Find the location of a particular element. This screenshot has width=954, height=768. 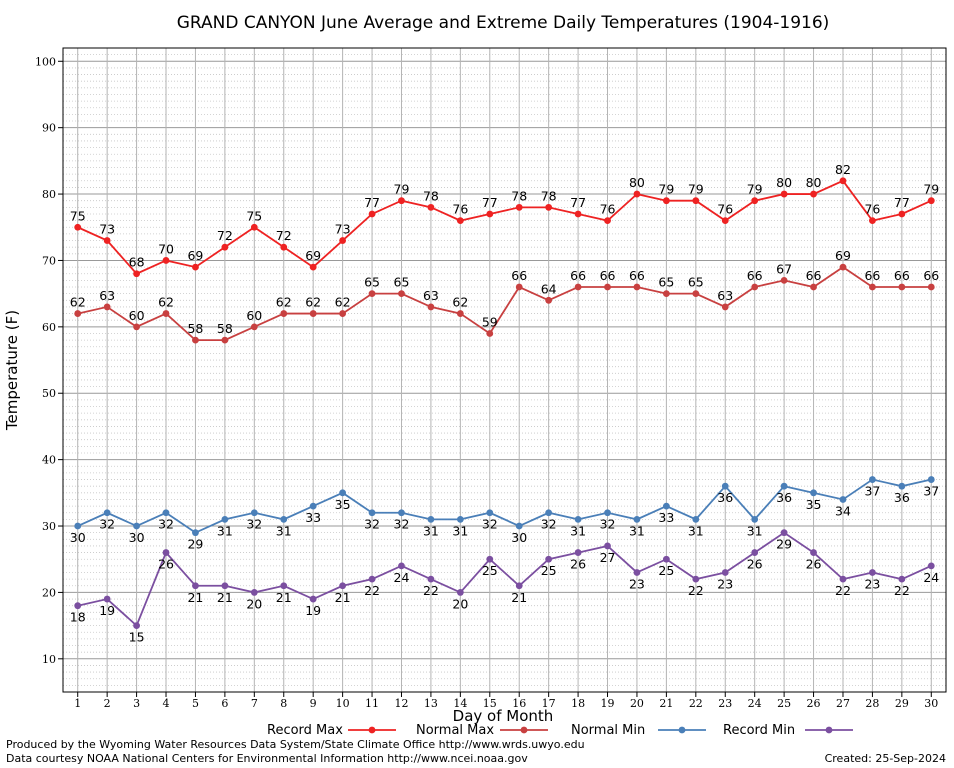

legend-marker-normal-max is located at coordinates (524, 730).